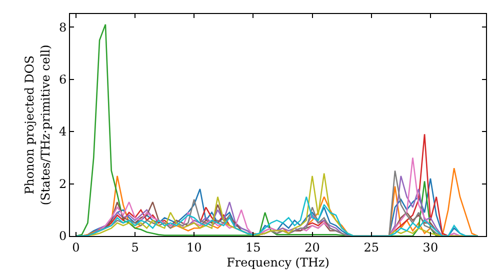 The height and width of the screenshot is (280, 500). What do you see at coordinates (62, 27) in the screenshot?
I see `y-tick-label: 8` at bounding box center [62, 27].